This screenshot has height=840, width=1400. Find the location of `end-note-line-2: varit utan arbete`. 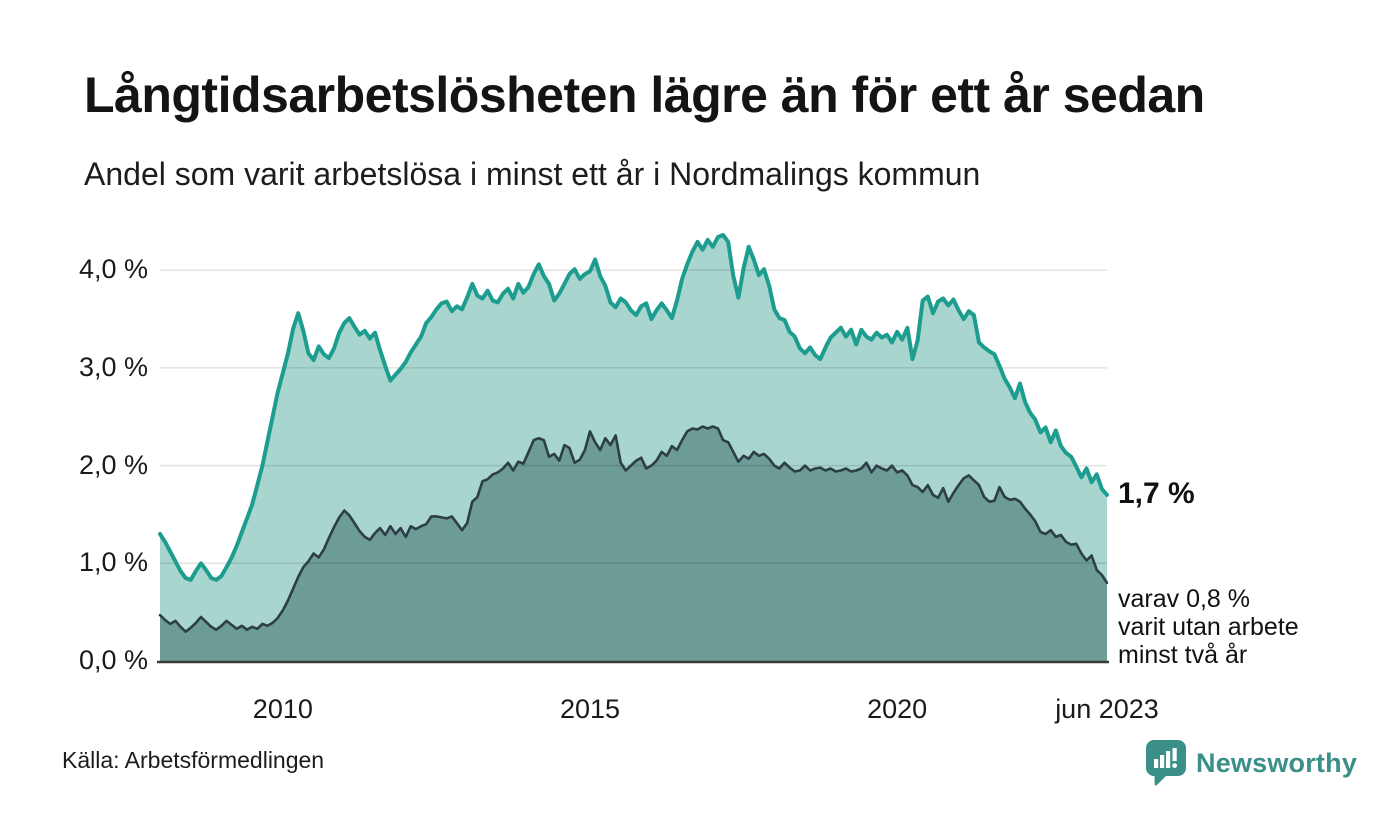

end-note-line-2: varit utan arbete is located at coordinates (1208, 626).